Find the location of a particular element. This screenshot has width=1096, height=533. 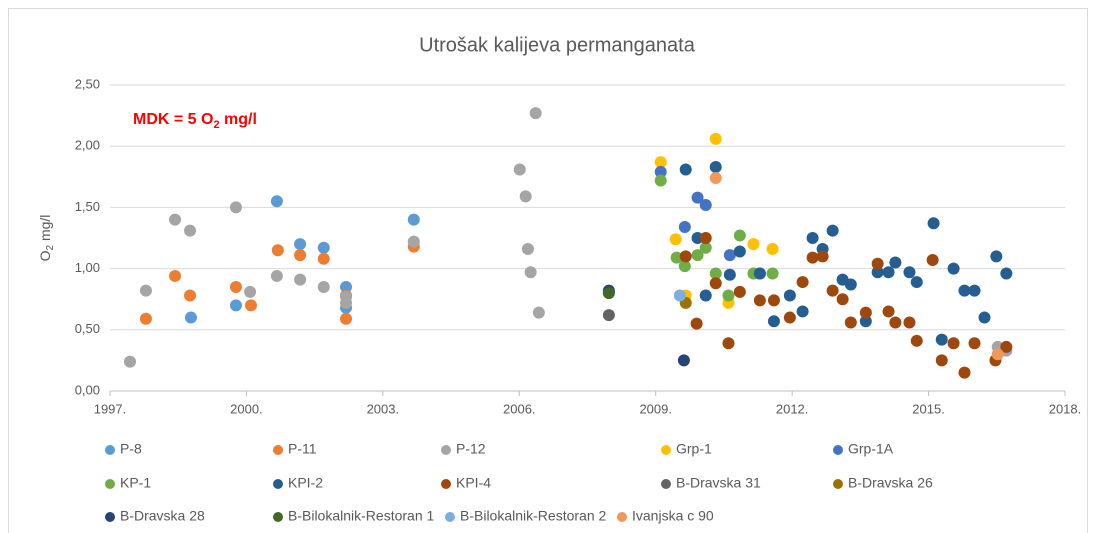

annotation: MDK = 5 O2 mg/l is located at coordinates (195, 121).